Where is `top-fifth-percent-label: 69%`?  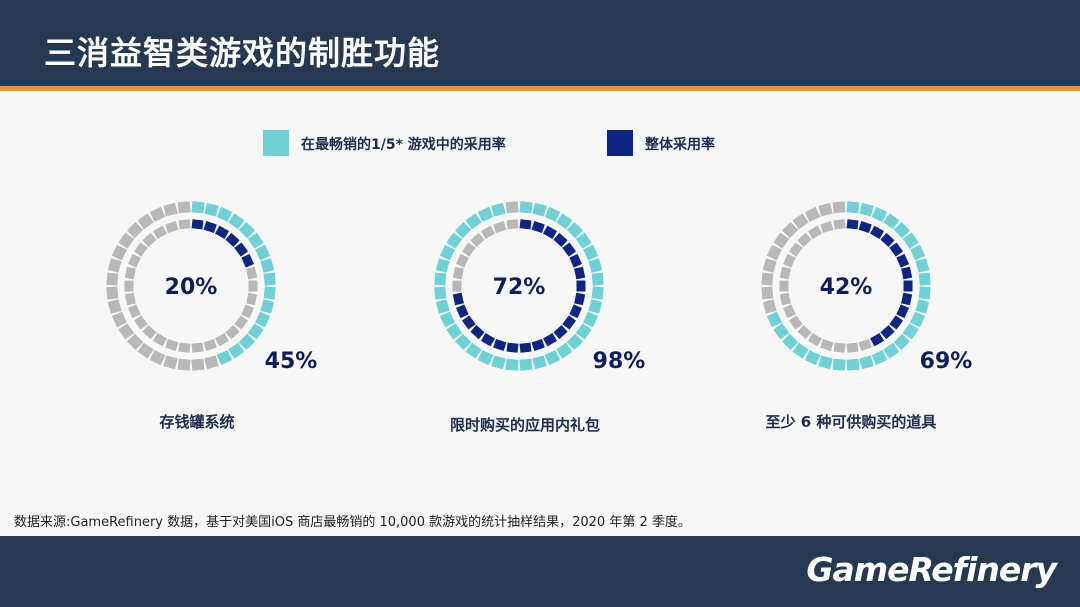
top-fifth-percent-label: 69% is located at coordinates (946, 361).